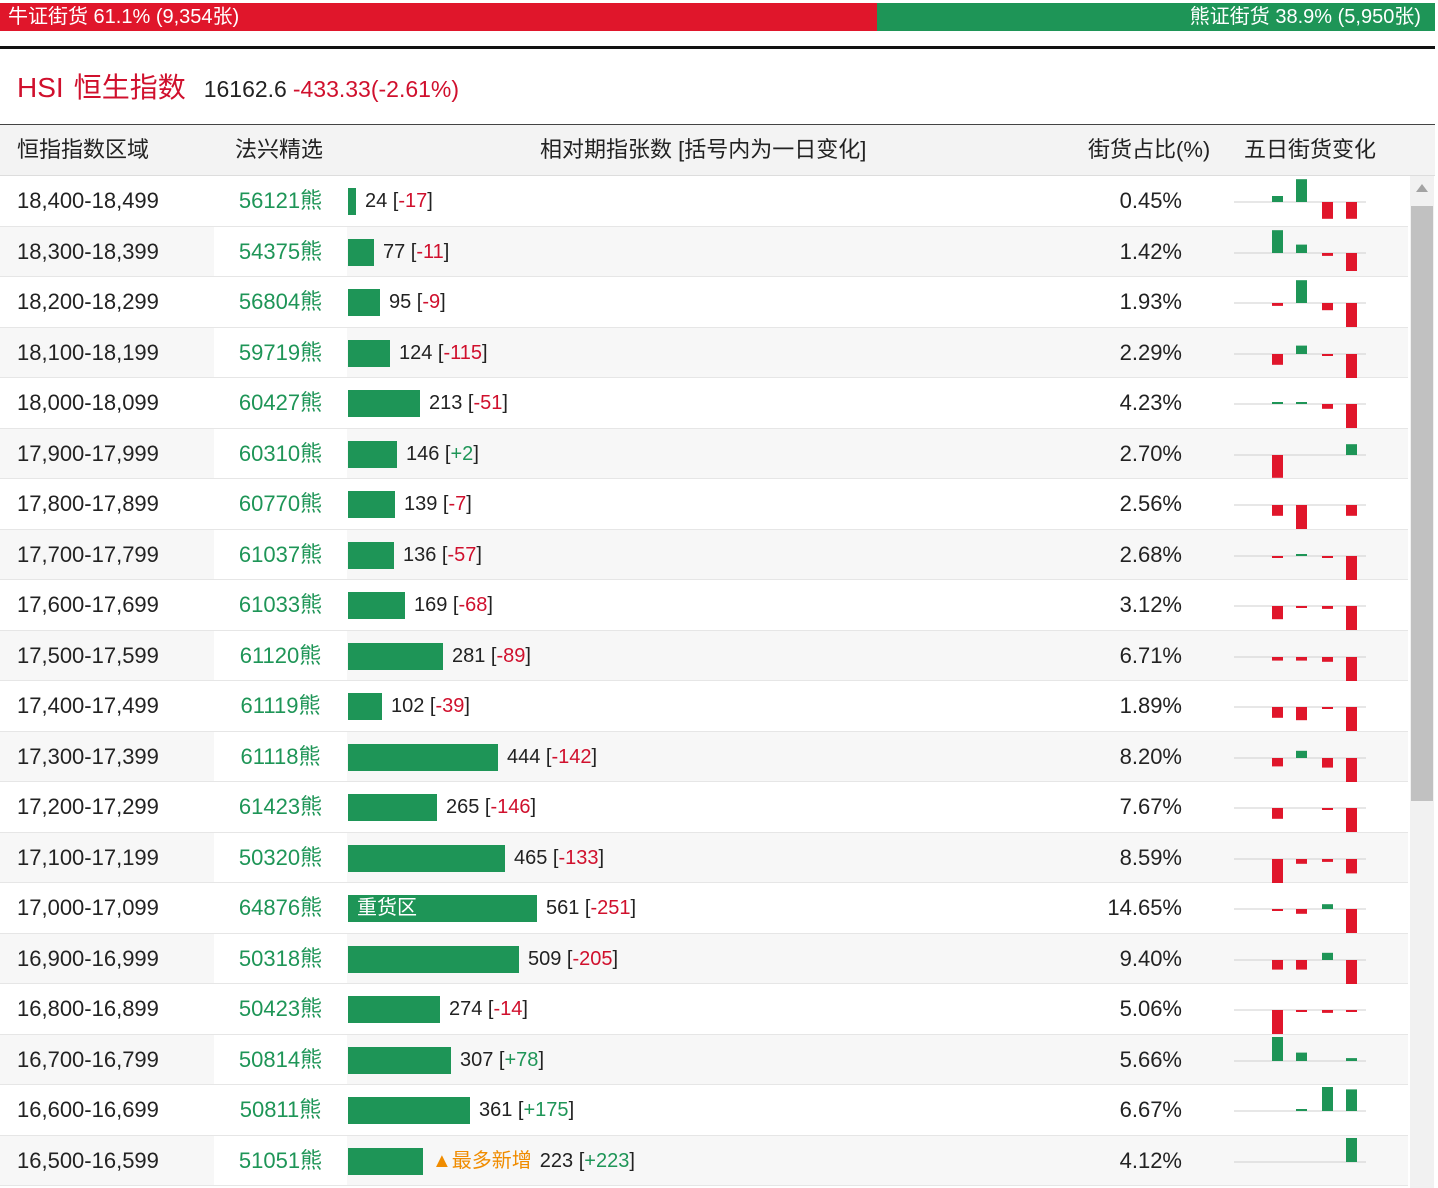 The height and width of the screenshot is (1188, 1438). What do you see at coordinates (442, 453) in the screenshot?
I see `row-contracts-label: 146 [+2]` at bounding box center [442, 453].